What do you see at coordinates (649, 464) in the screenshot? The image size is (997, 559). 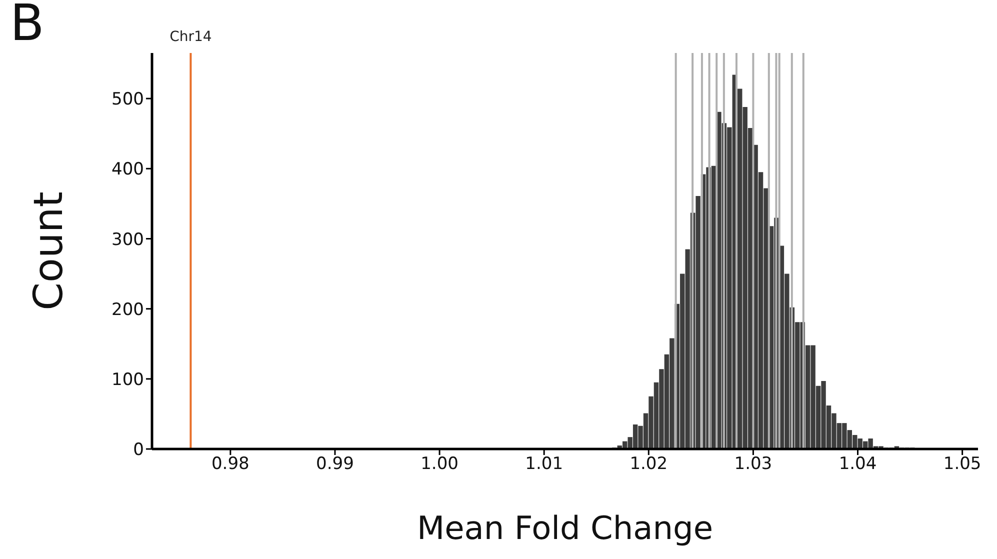 I see `x-tick-label: 1.02` at bounding box center [649, 464].